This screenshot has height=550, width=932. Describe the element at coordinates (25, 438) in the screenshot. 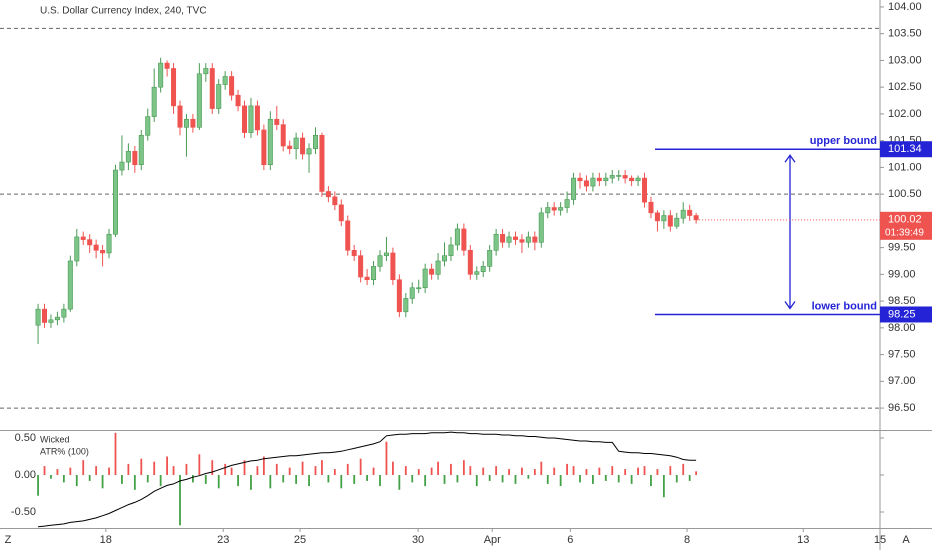

I see `y-tick-label: 0.50` at that location.